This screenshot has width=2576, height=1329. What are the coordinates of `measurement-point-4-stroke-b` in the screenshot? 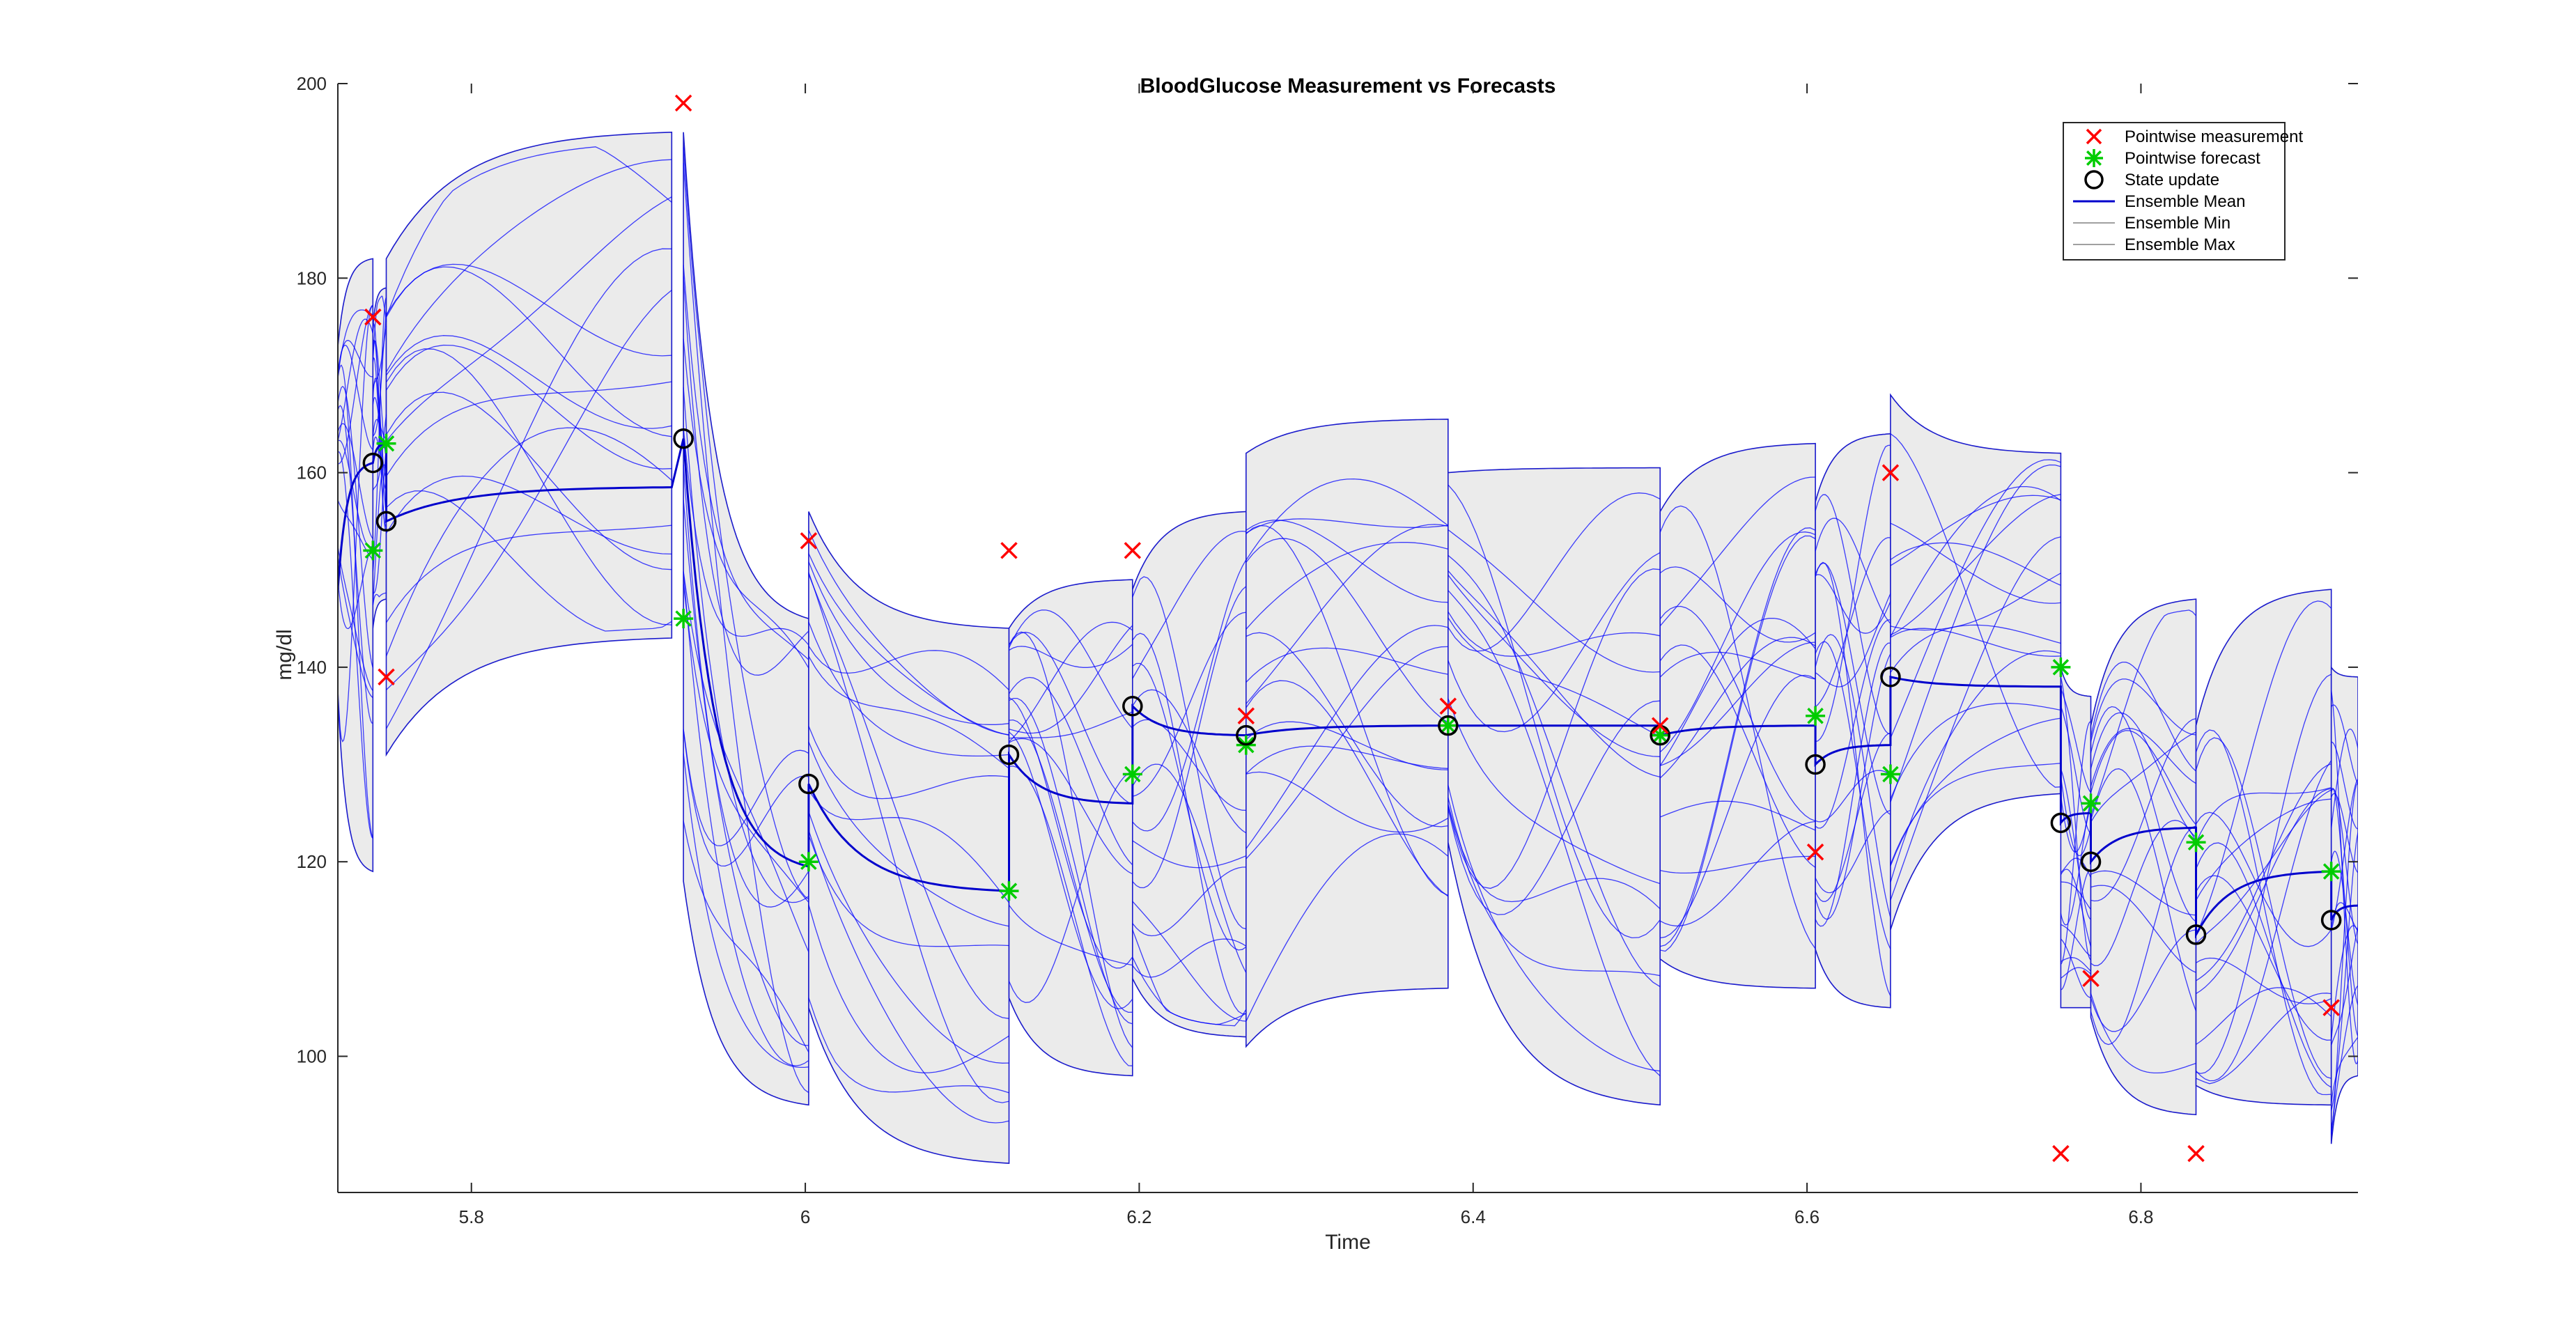 It's located at (1009, 550).